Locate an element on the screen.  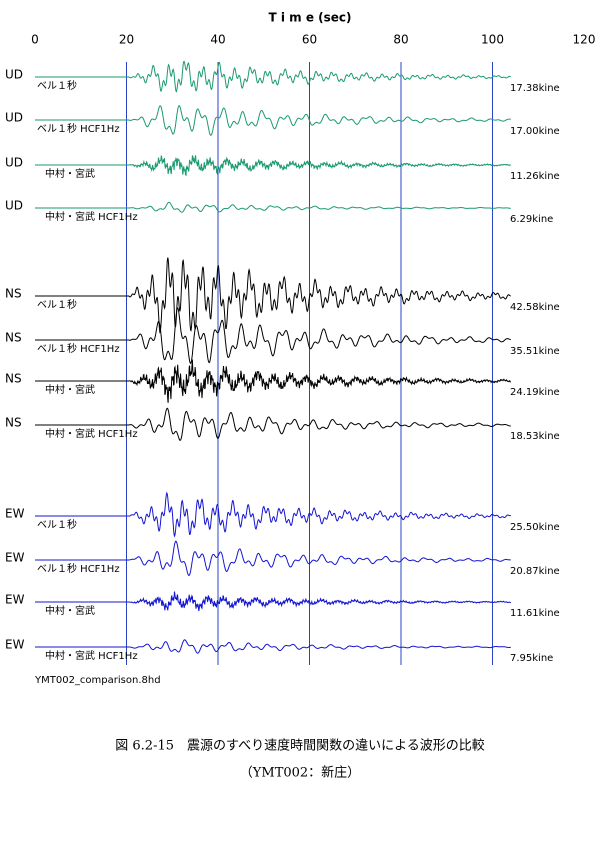
filename: YMT002_comparison.8hd is located at coordinates (97, 680).